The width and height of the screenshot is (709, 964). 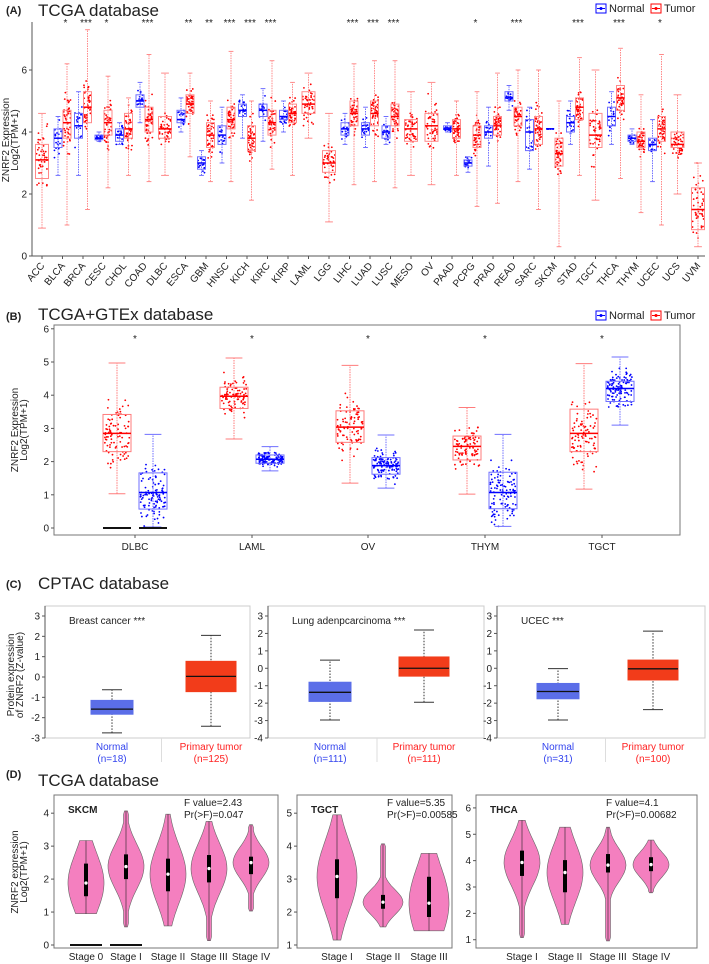 I want to click on chart-title: SKCM, so click(x=82, y=810).